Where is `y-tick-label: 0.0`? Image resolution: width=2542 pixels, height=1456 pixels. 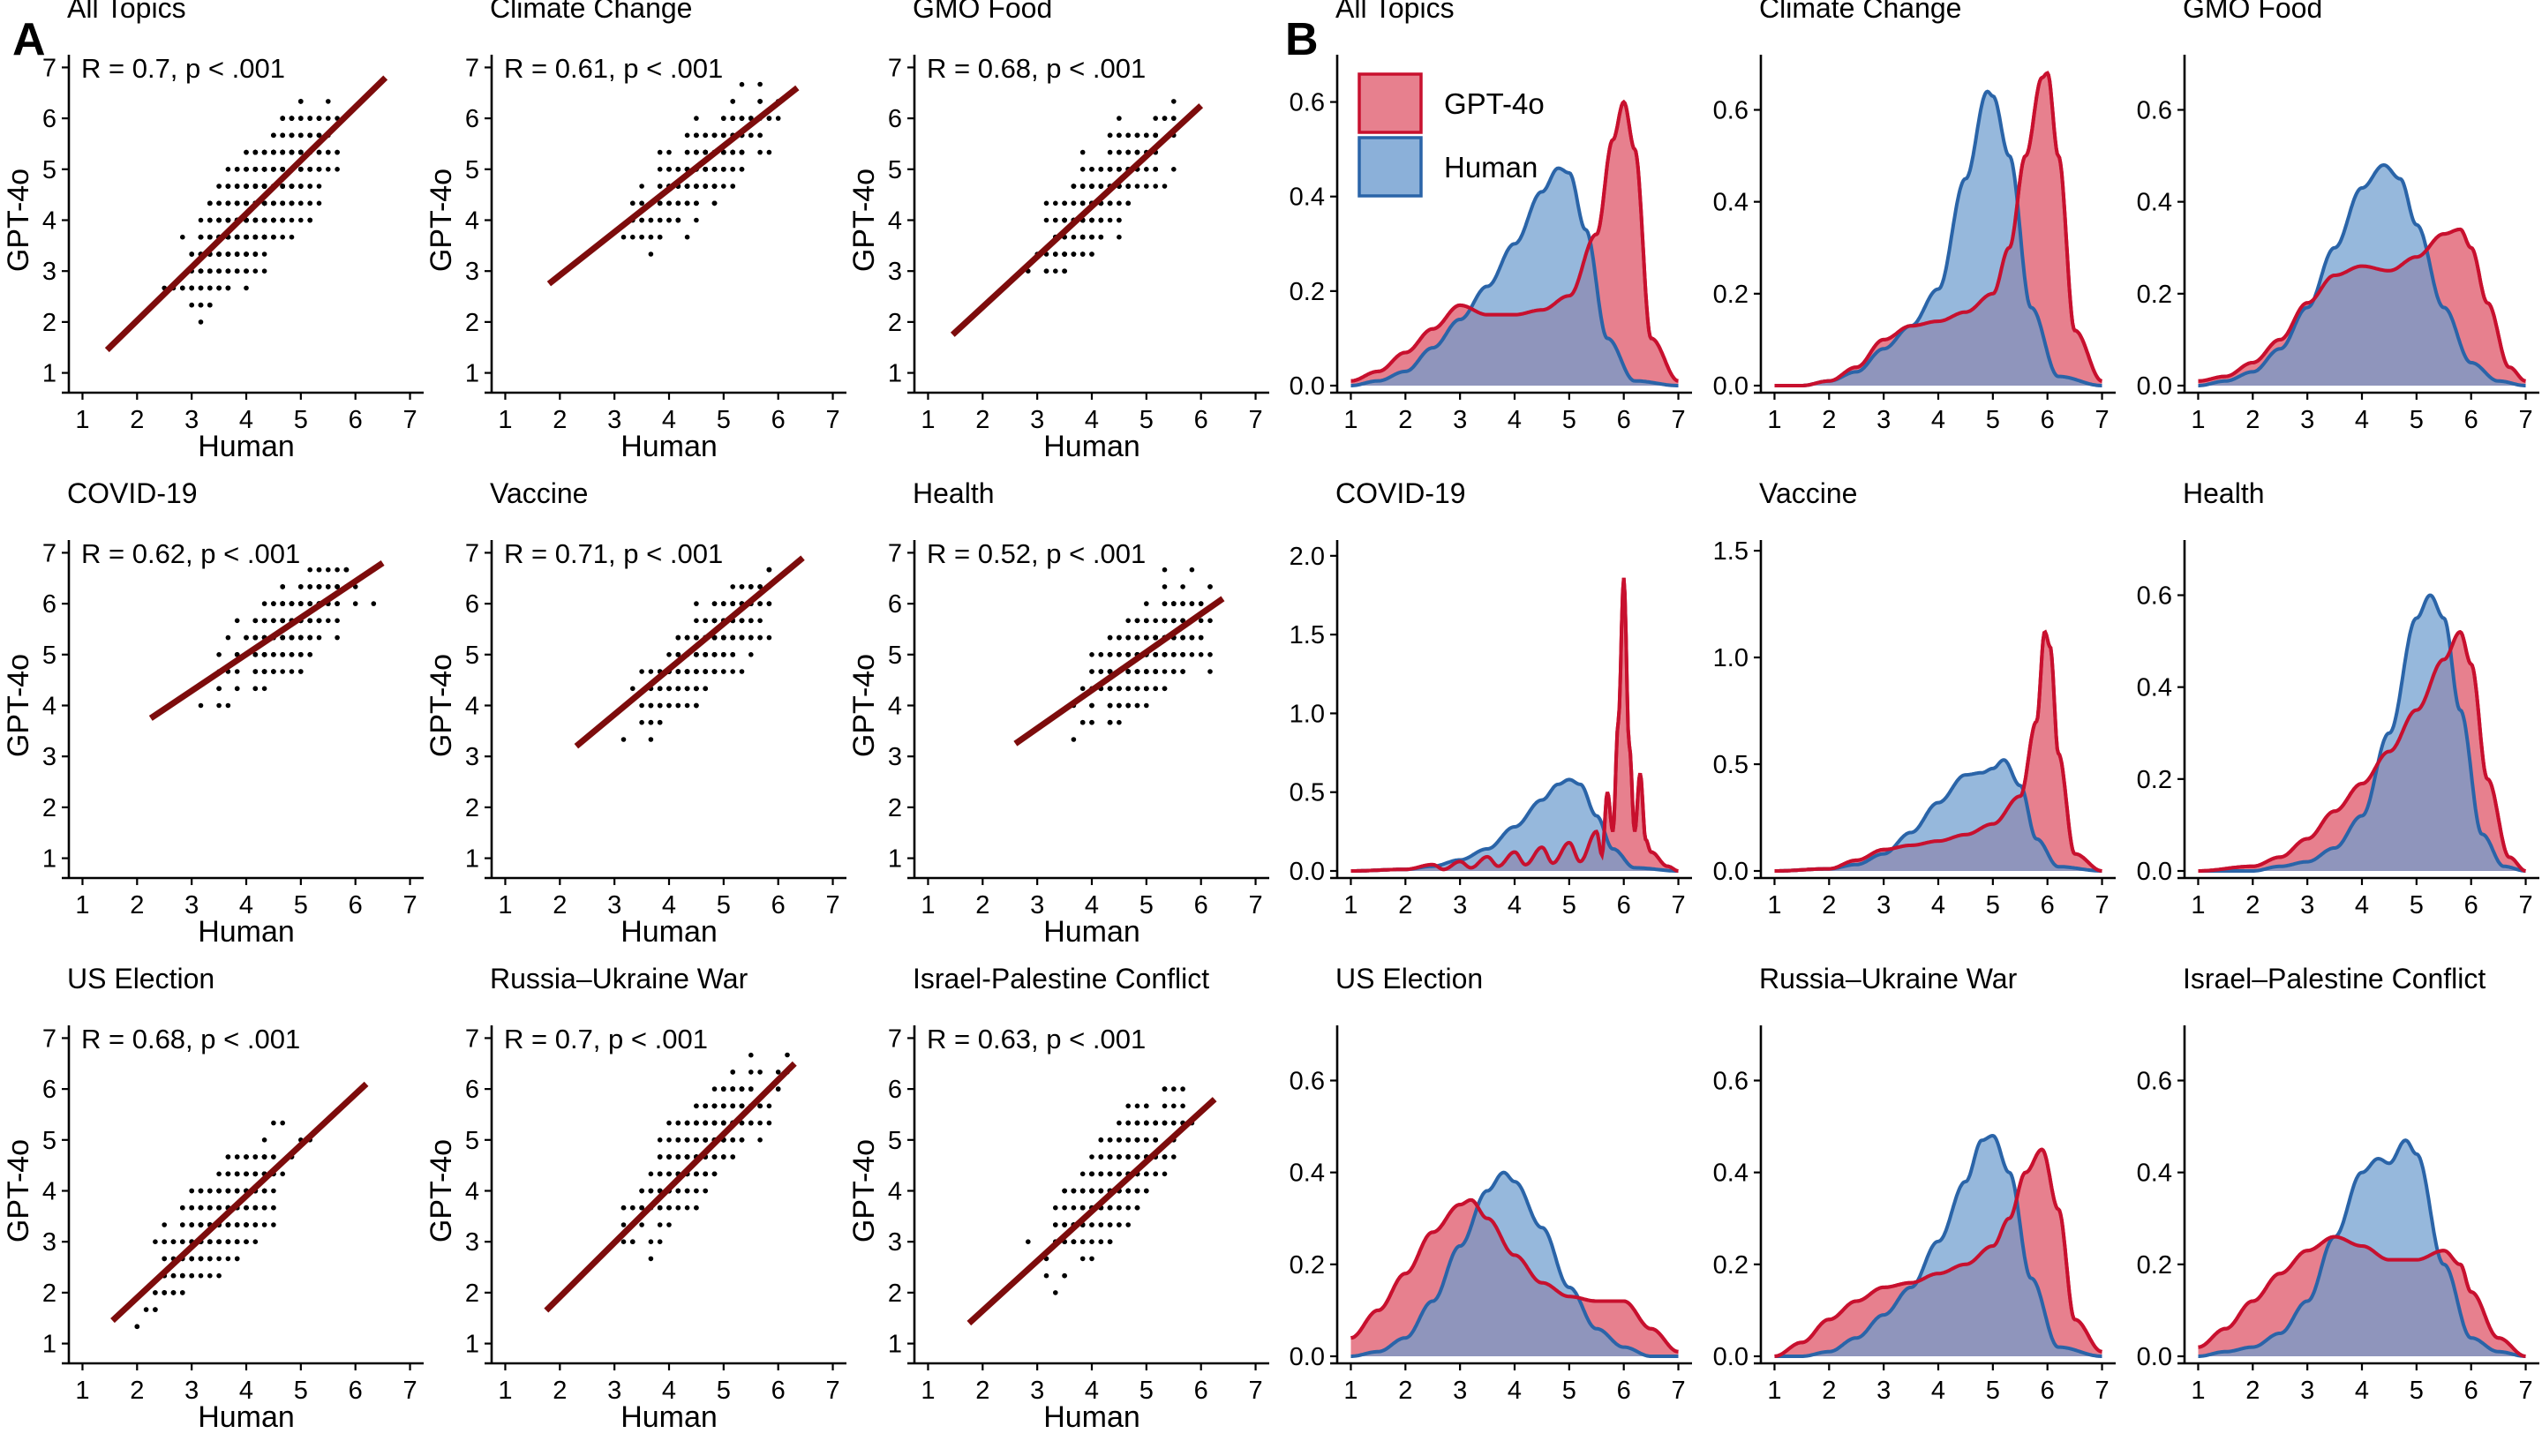 y-tick-label: 0.0 is located at coordinates (1307, 872).